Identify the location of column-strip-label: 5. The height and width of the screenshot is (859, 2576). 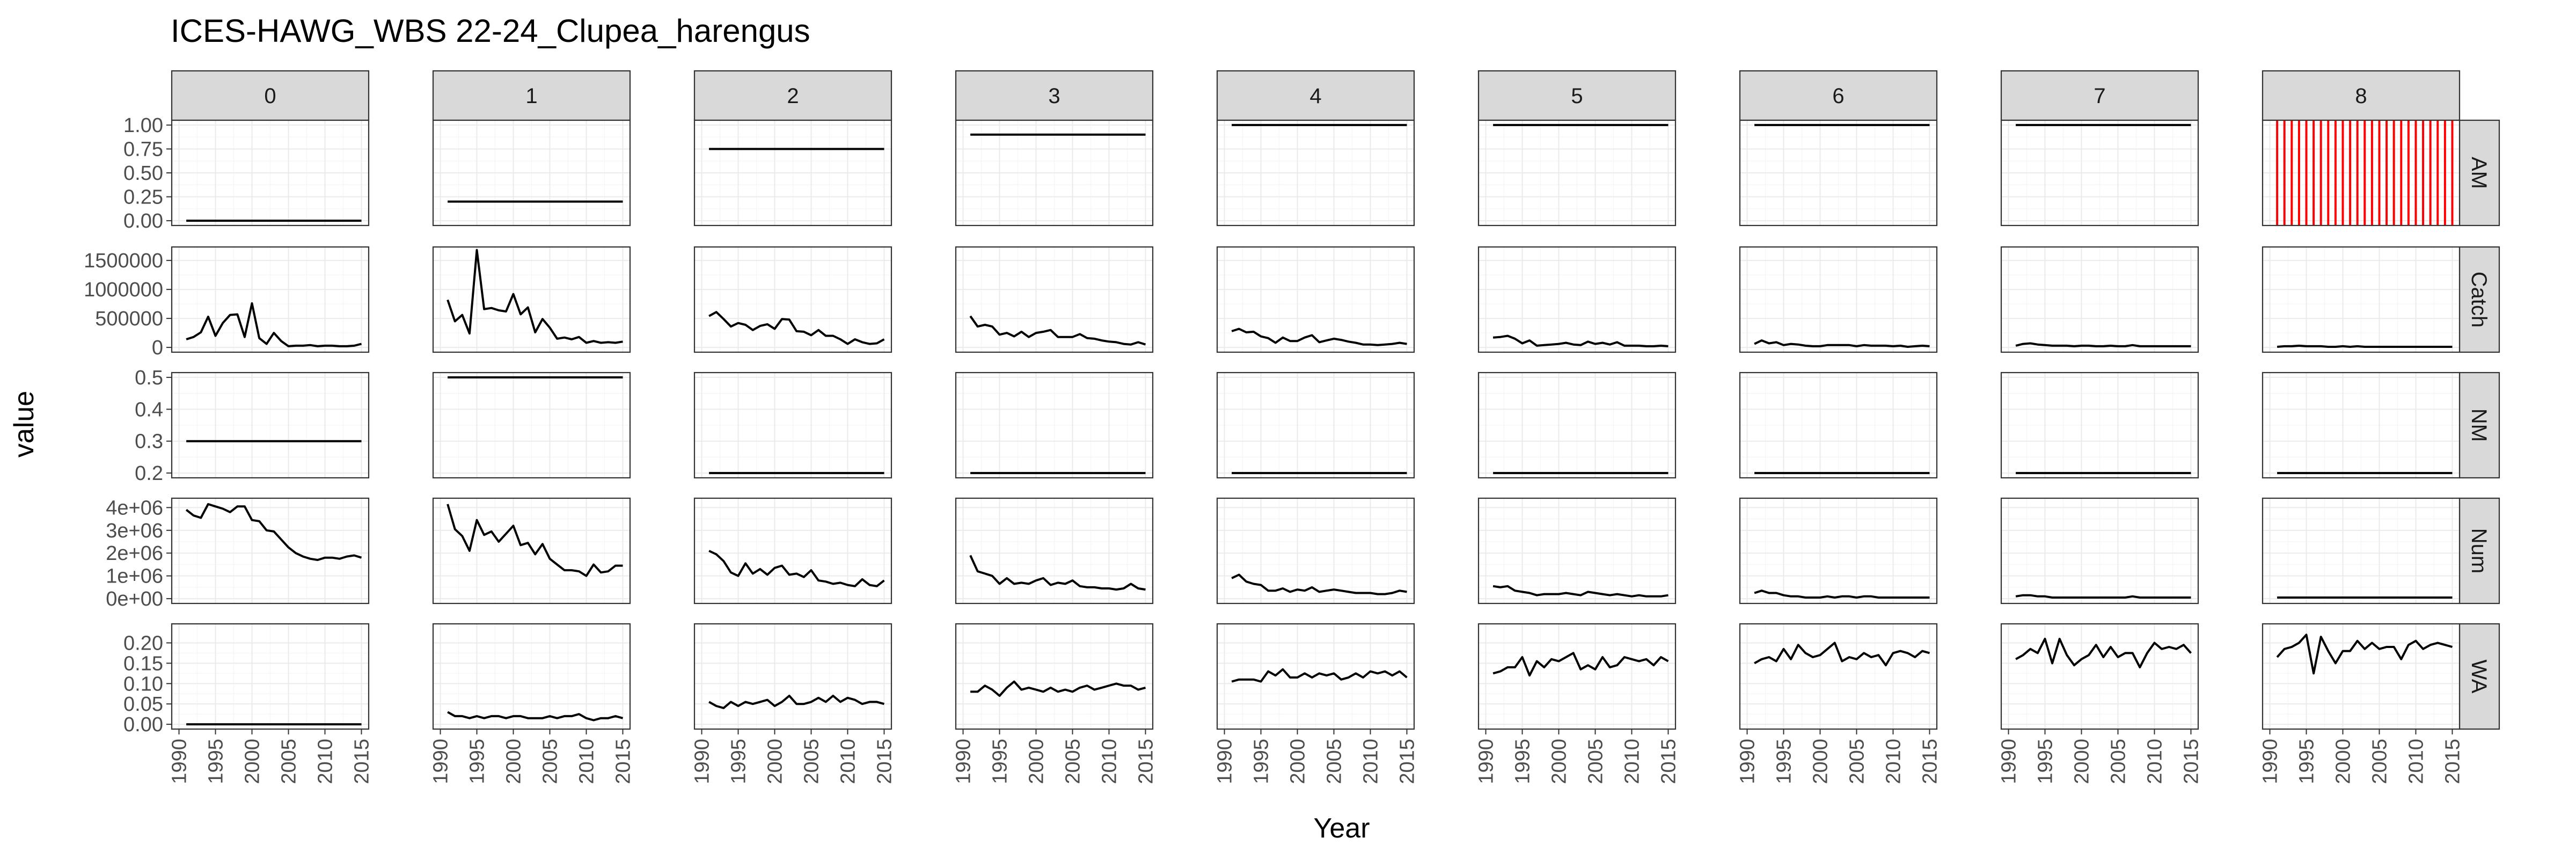
(1577, 96).